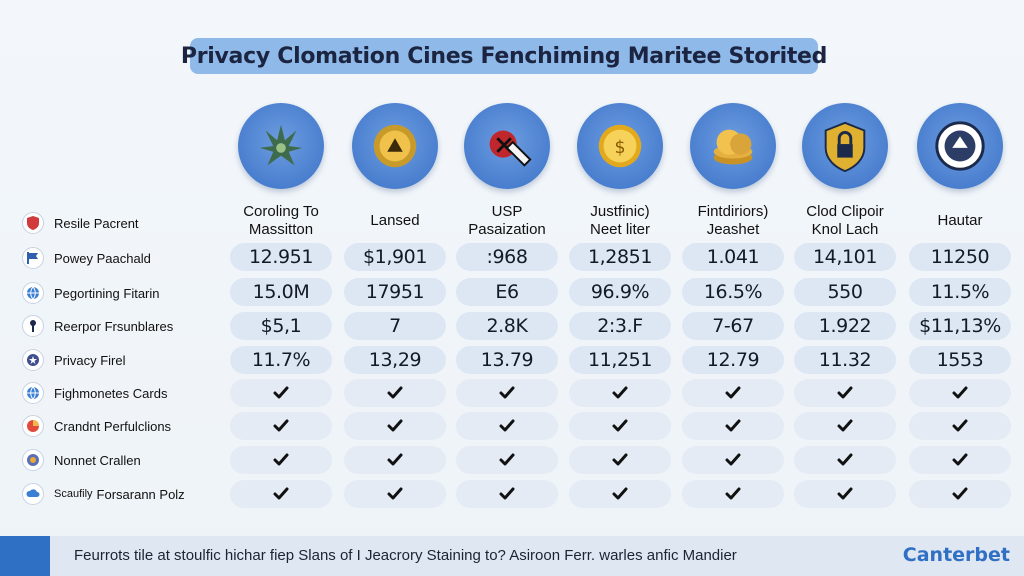  What do you see at coordinates (86, 258) in the screenshot?
I see `row-label: Powey Paachald` at bounding box center [86, 258].